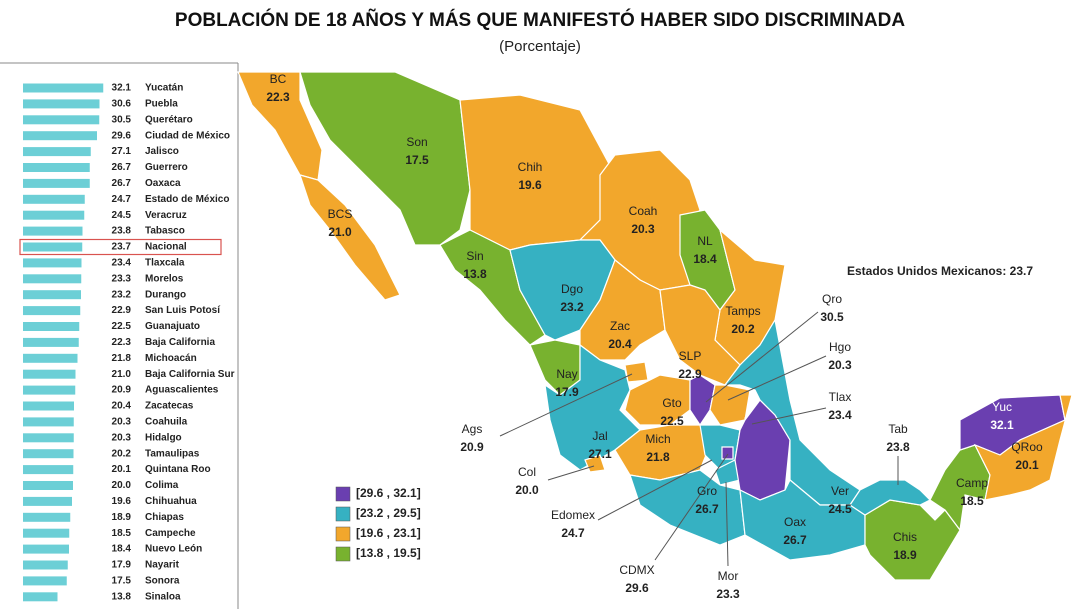  What do you see at coordinates (122, 549) in the screenshot?
I see `value-label: 18.4` at bounding box center [122, 549].